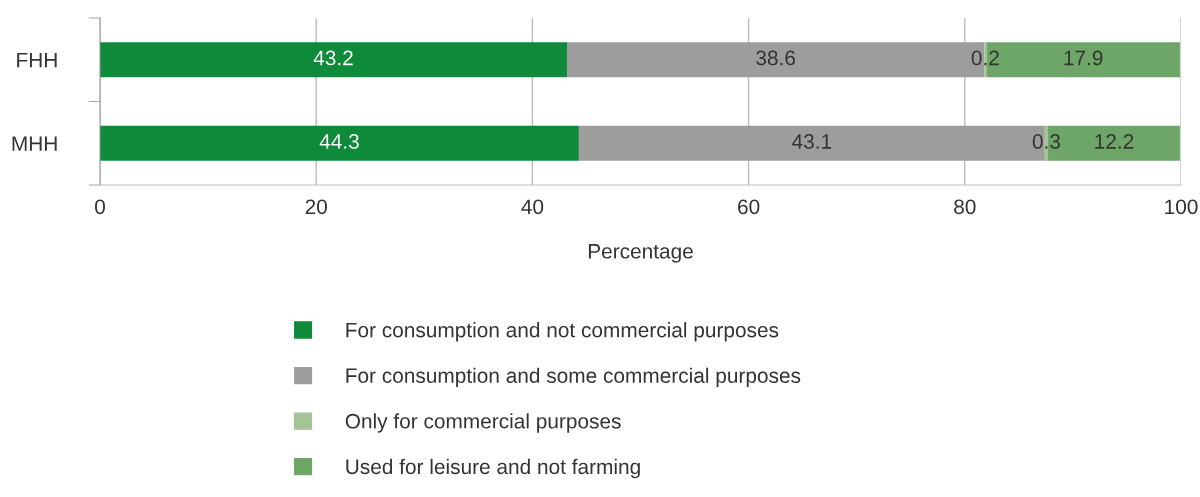 Image resolution: width=1200 pixels, height=497 pixels. What do you see at coordinates (812, 141) in the screenshot?
I see `data-label: 43.1` at bounding box center [812, 141].